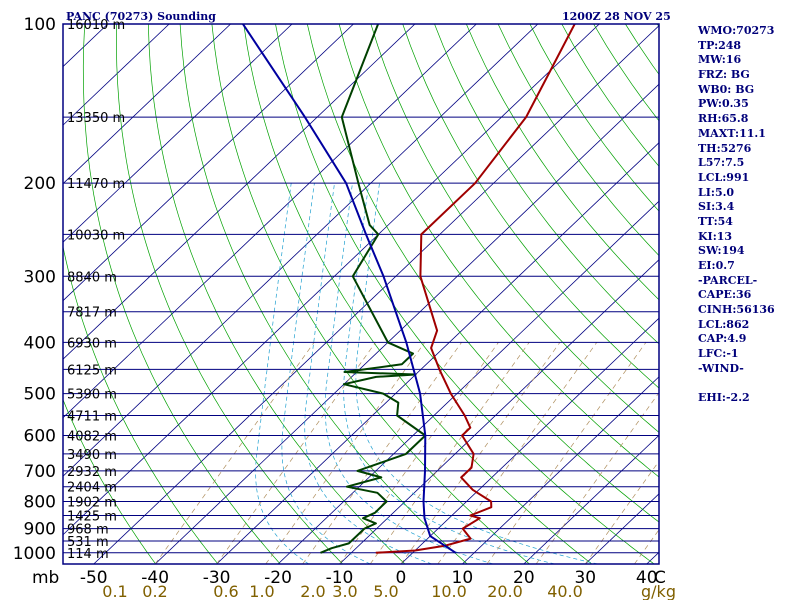 Image resolution: width=800 pixels, height=600 pixels. What do you see at coordinates (94, 578) in the screenshot?
I see `temperature-tick-label: -50` at bounding box center [94, 578].